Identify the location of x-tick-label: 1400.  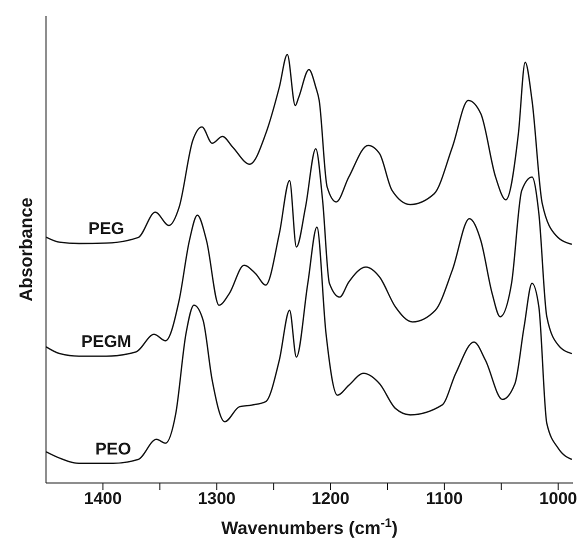
(103, 498).